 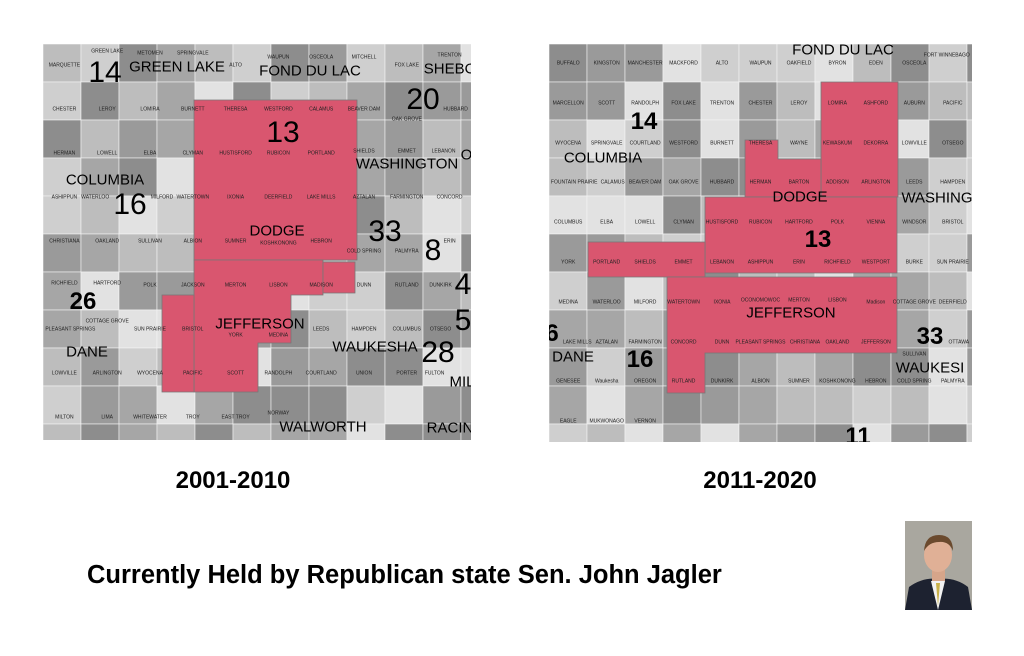 I want to click on town-label: MACKFORD, so click(x=683, y=63).